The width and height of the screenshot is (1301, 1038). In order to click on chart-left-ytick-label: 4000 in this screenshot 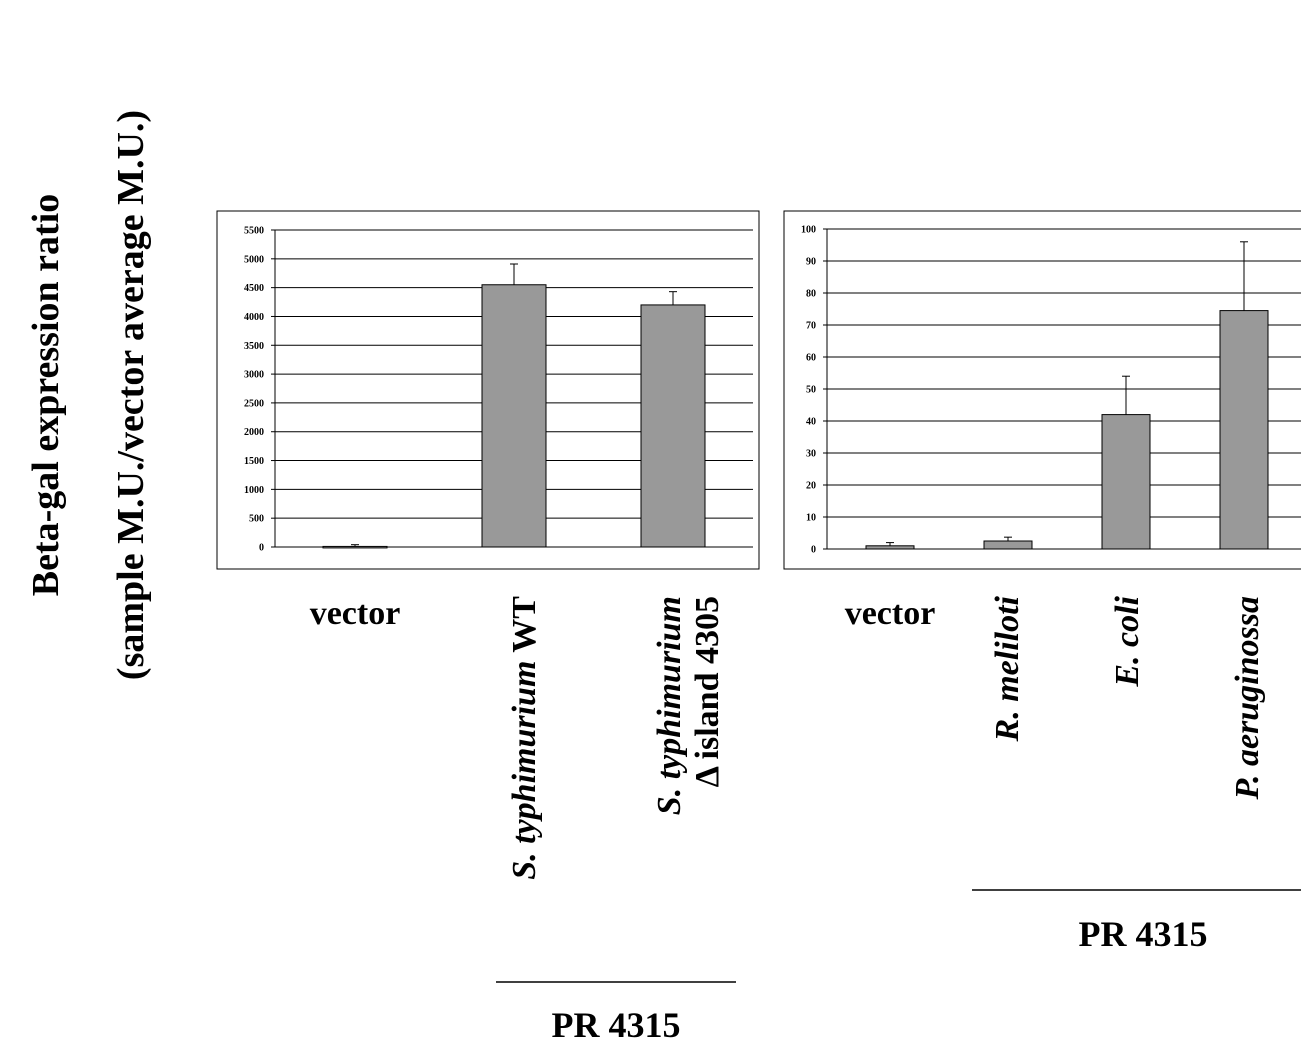, I will do `click(254, 317)`.